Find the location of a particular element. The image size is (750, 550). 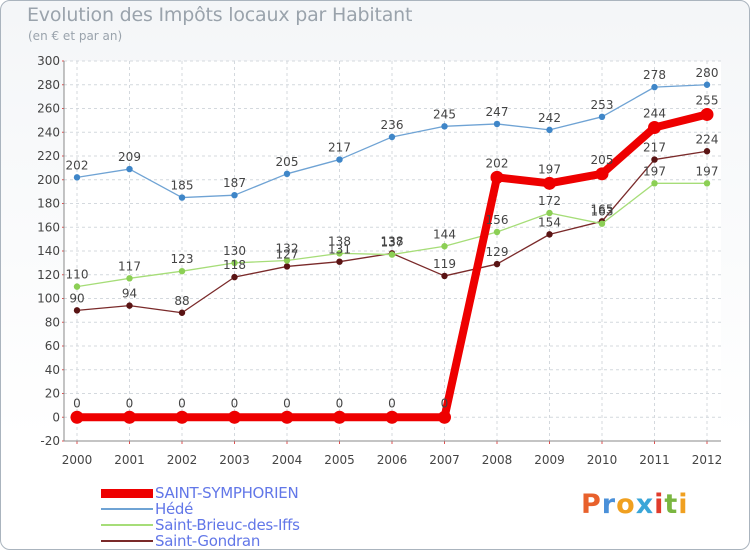

legend-label: SAINT-SYMPHORIEN is located at coordinates (227, 493).